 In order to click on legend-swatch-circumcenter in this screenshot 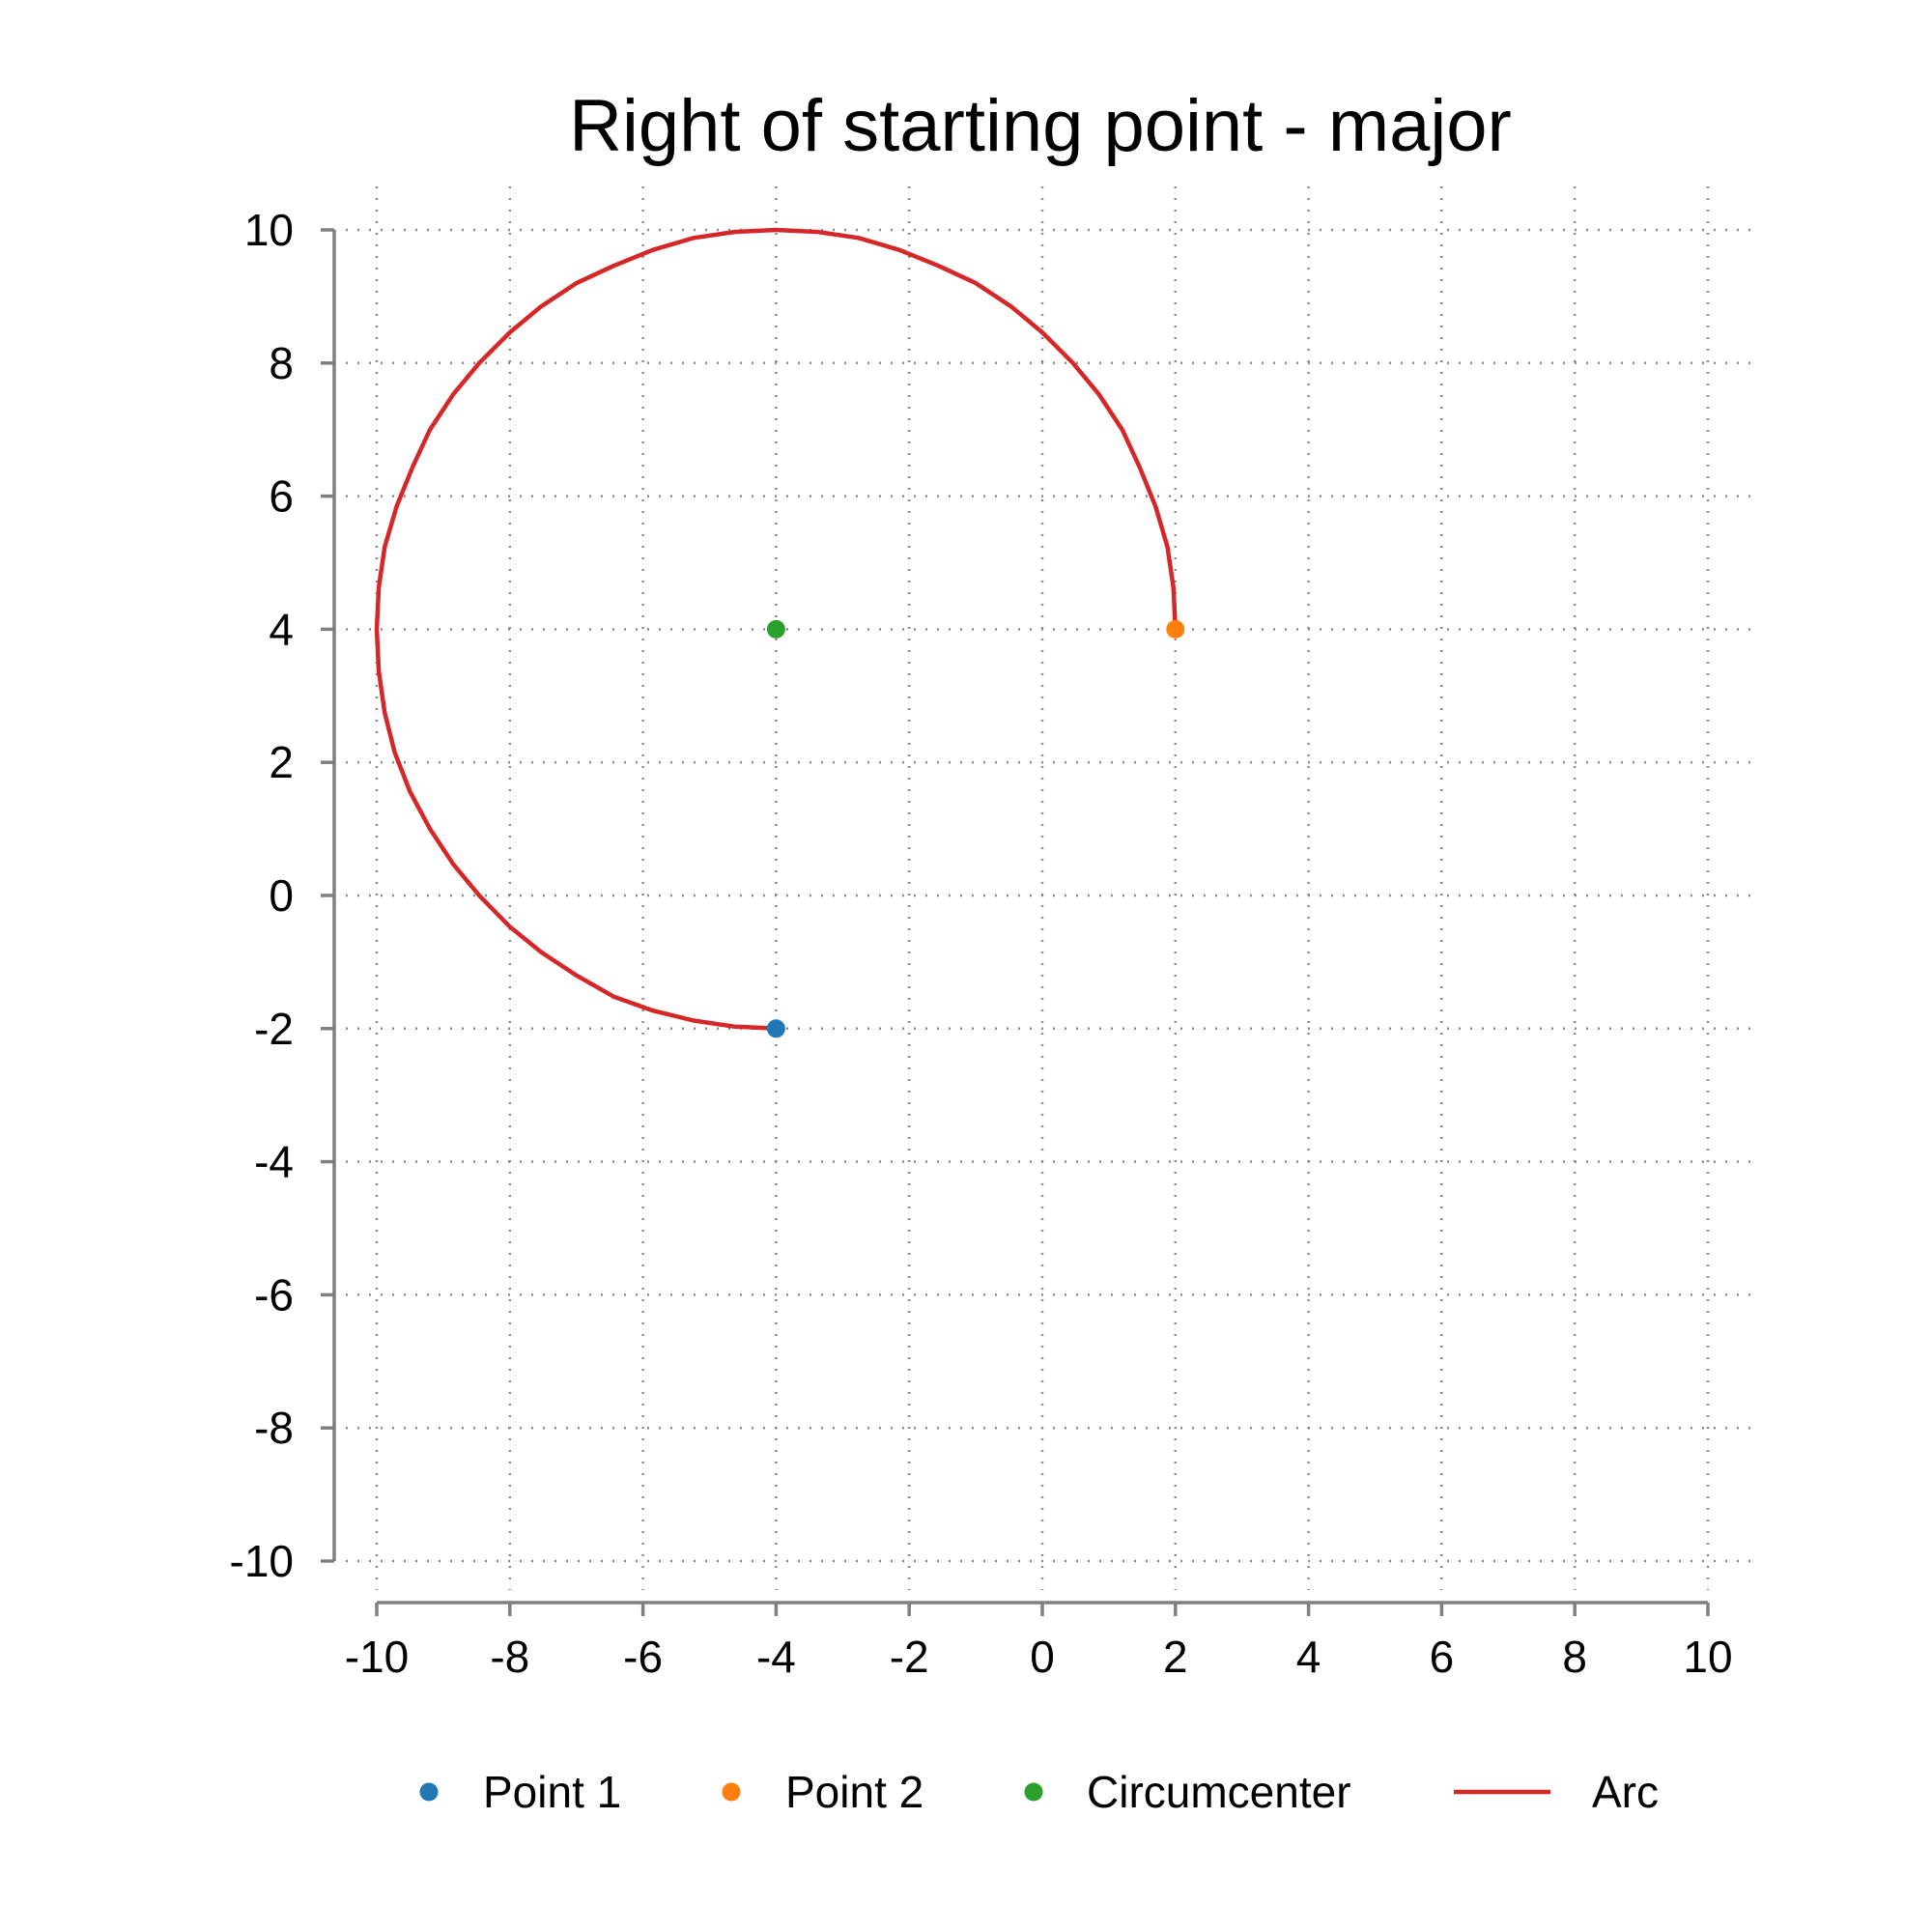, I will do `click(1033, 1792)`.